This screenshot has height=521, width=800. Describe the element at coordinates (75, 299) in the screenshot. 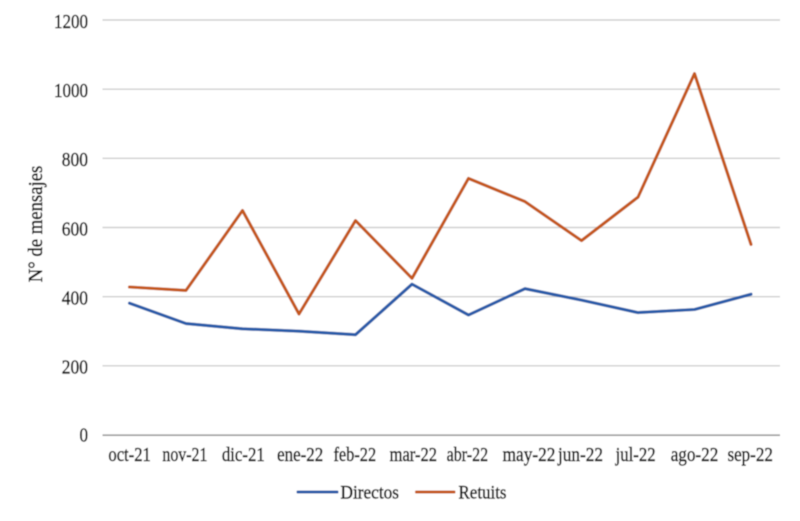

I see `svg-text: 400` at that location.